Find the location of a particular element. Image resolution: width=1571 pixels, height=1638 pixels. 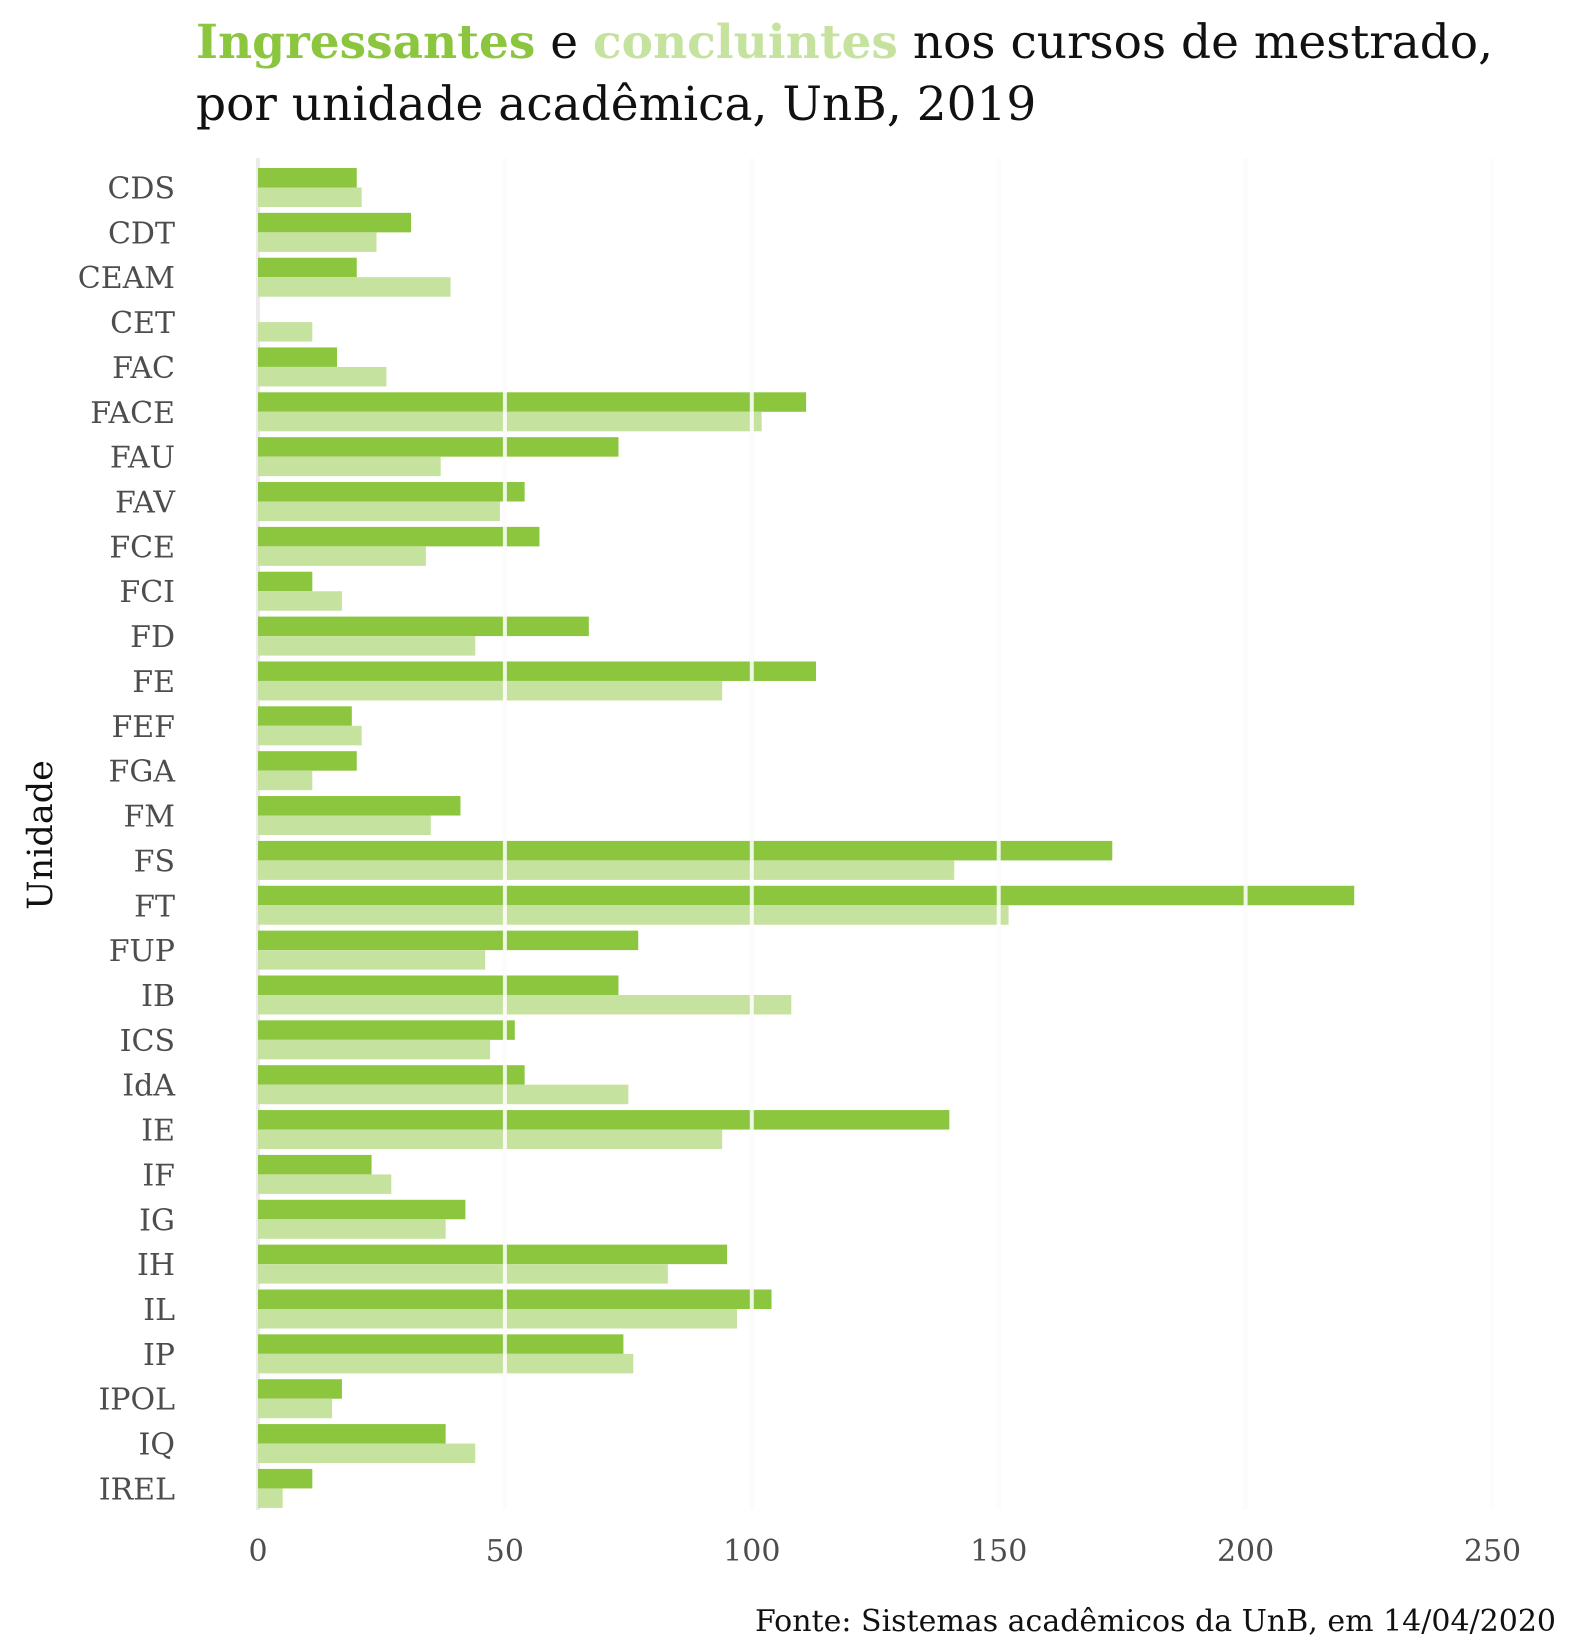

bar-concluintes-ib is located at coordinates (525, 1004).